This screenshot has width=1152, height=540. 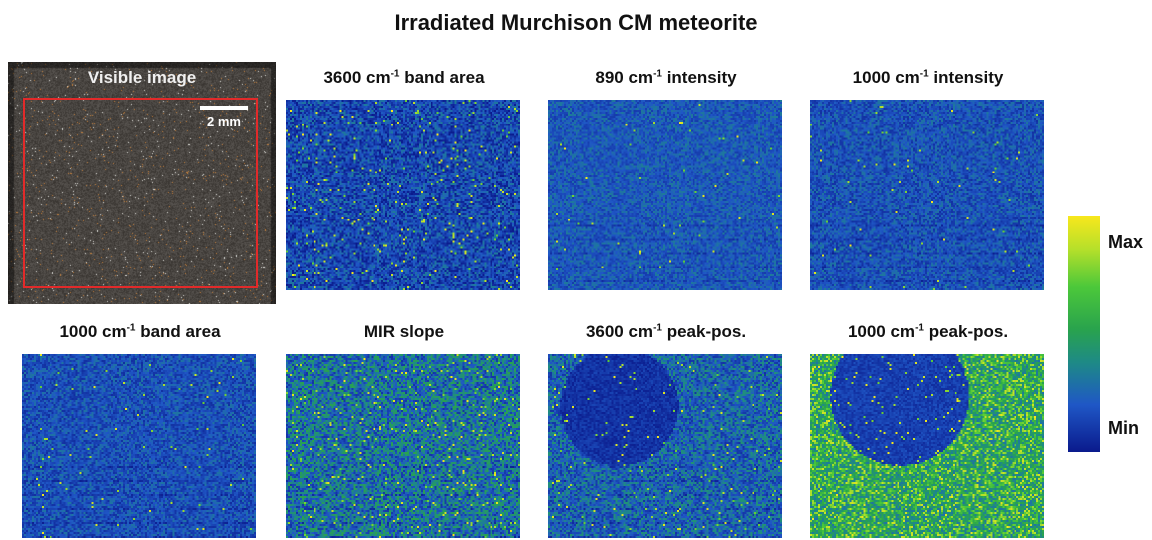 I want to click on panel-label-1000-peak-pos: 1000 cm-1 peak-pos., so click(x=928, y=331).